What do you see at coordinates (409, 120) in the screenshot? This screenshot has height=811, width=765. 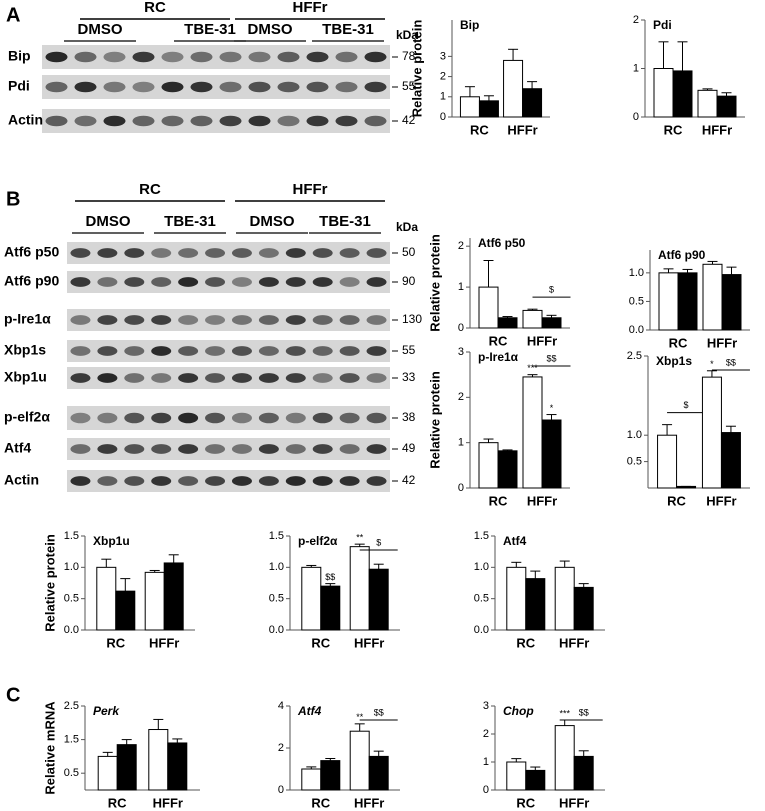 I see `kda-value: 42` at bounding box center [409, 120].